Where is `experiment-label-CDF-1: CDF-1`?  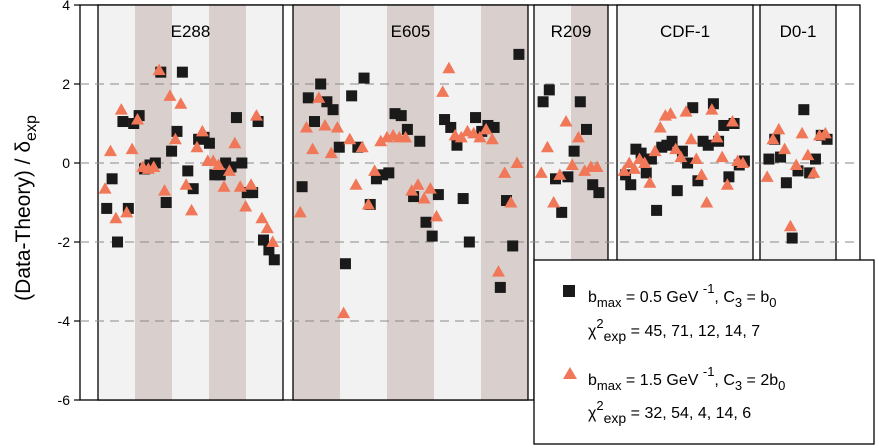
experiment-label-CDF-1: CDF-1 is located at coordinates (685, 31).